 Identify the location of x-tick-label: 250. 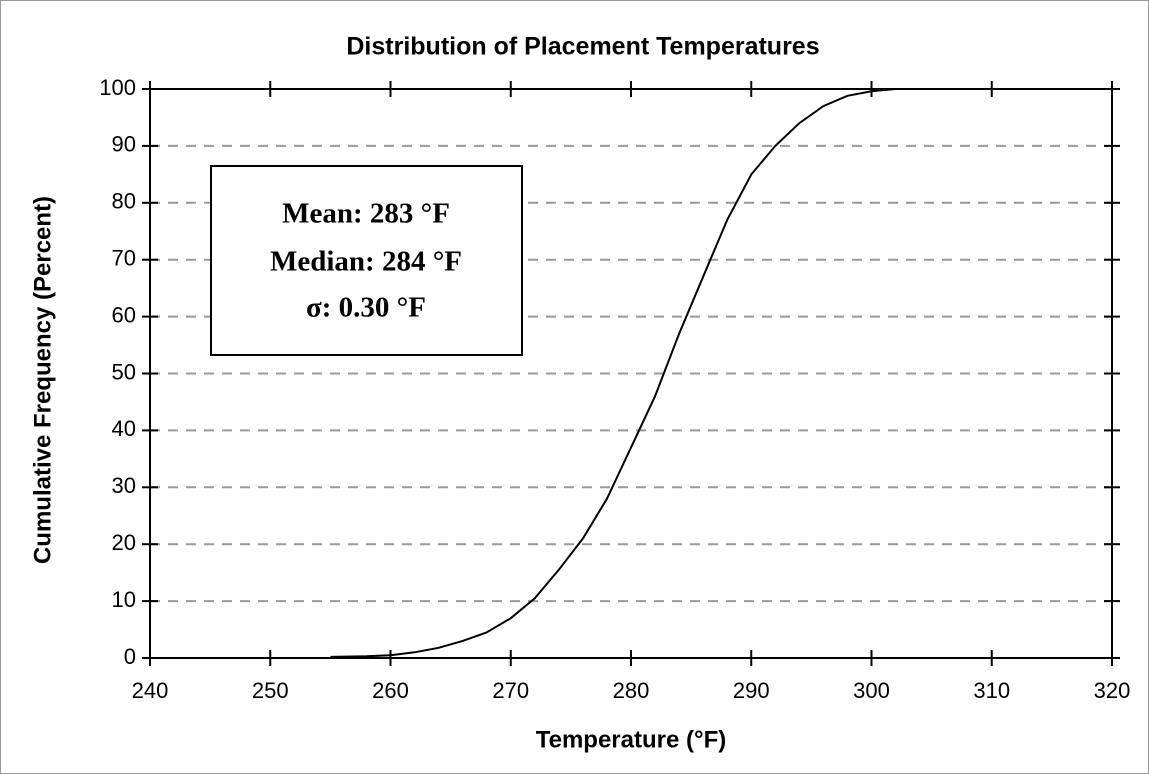
(270, 690).